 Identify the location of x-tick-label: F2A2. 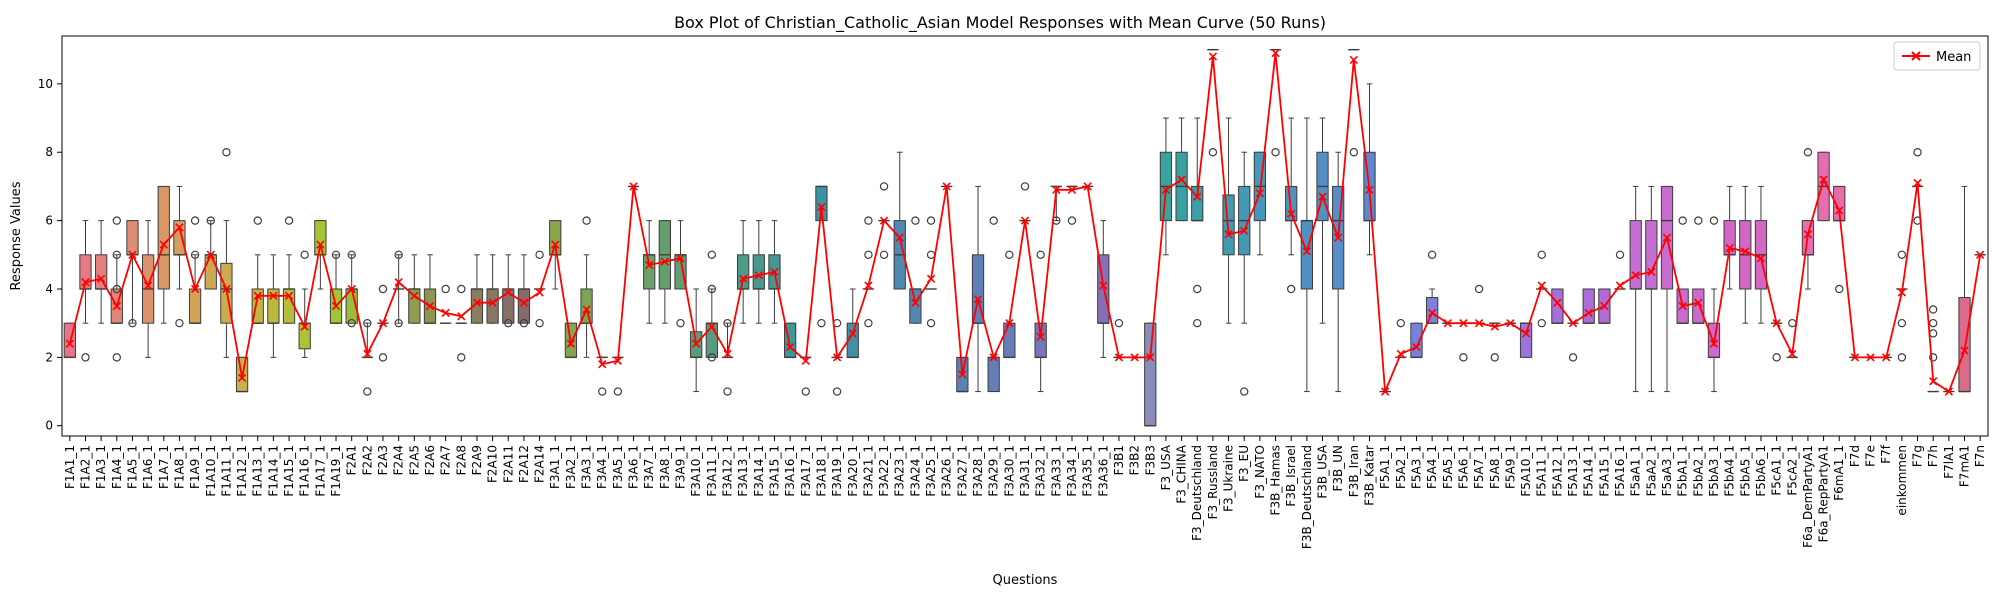
(367, 460).